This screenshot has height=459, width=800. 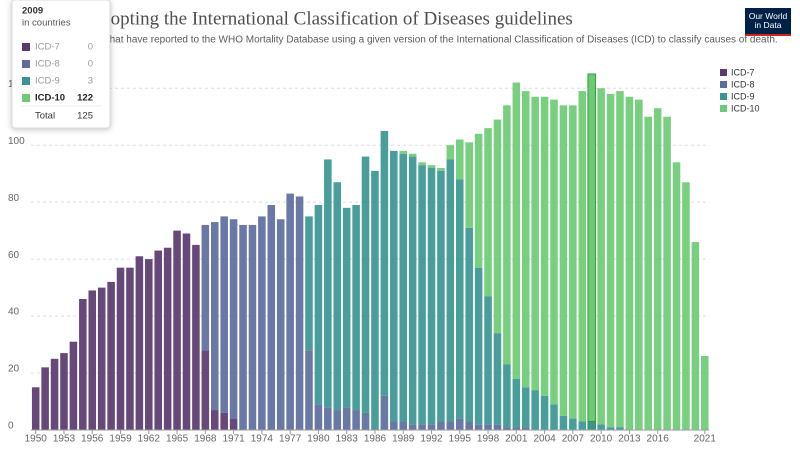 What do you see at coordinates (431, 439) in the screenshot?
I see `x-tick-label: 1992` at bounding box center [431, 439].